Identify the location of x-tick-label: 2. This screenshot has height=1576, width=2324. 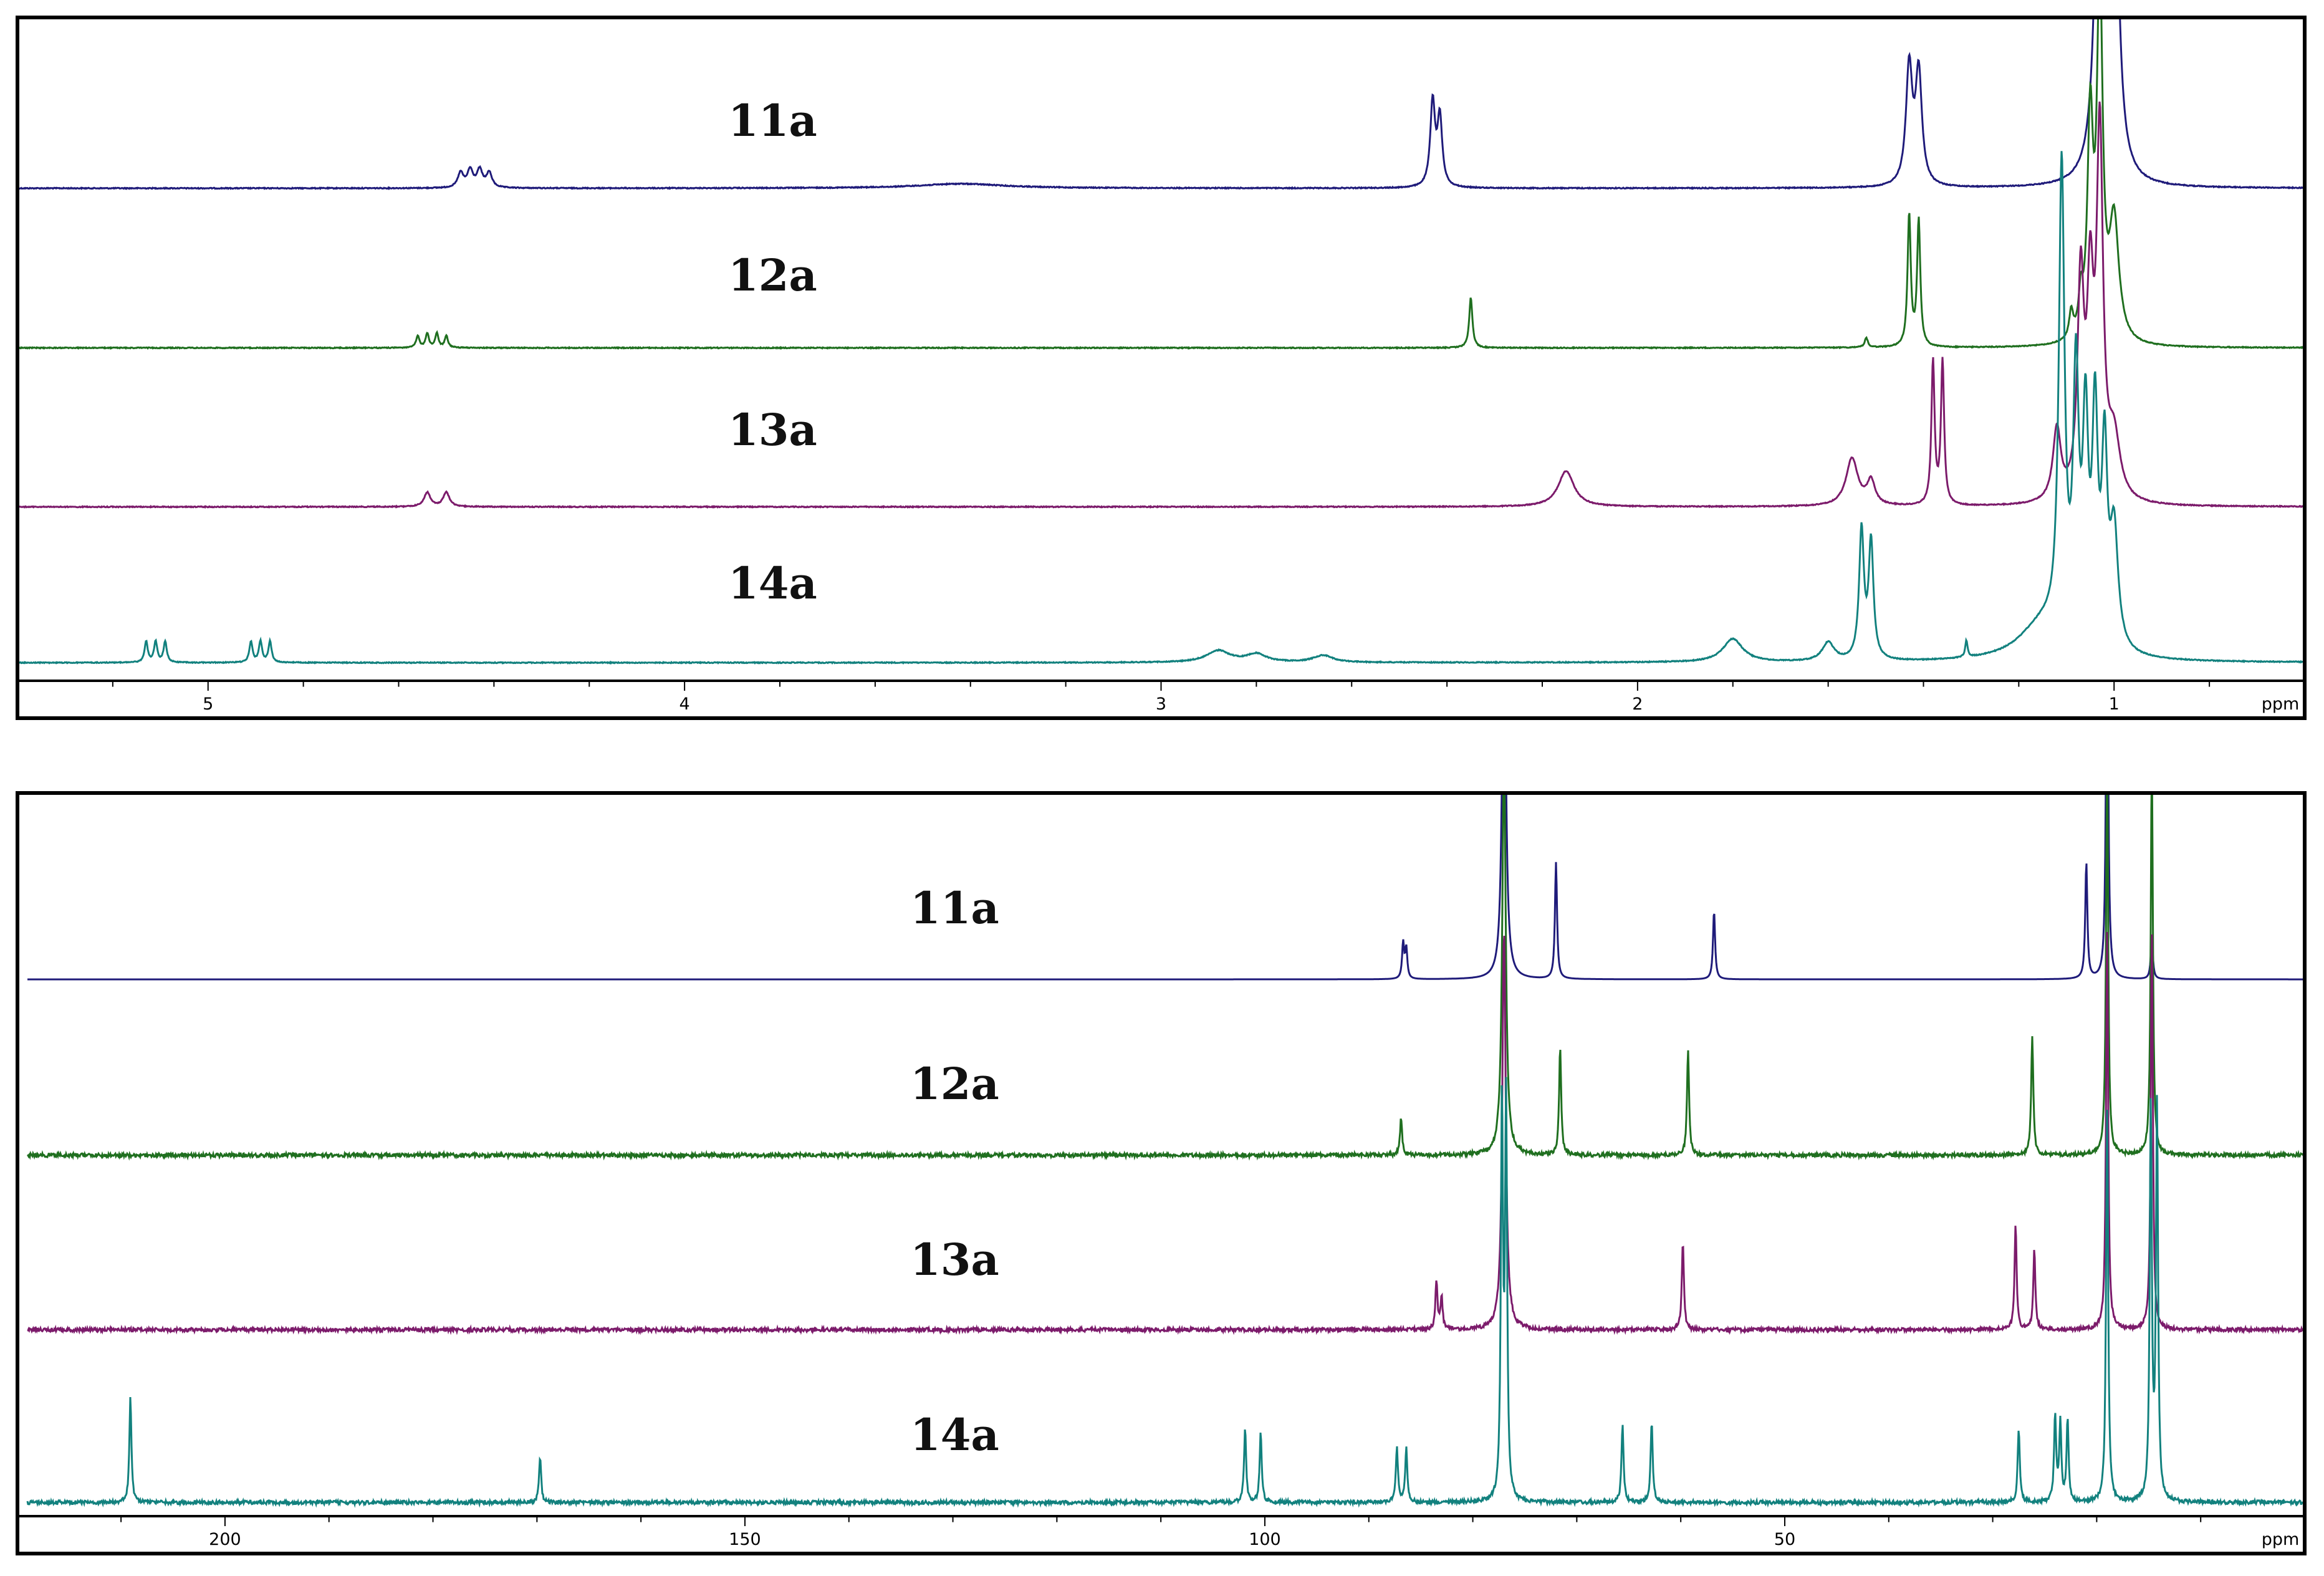
(1637, 704).